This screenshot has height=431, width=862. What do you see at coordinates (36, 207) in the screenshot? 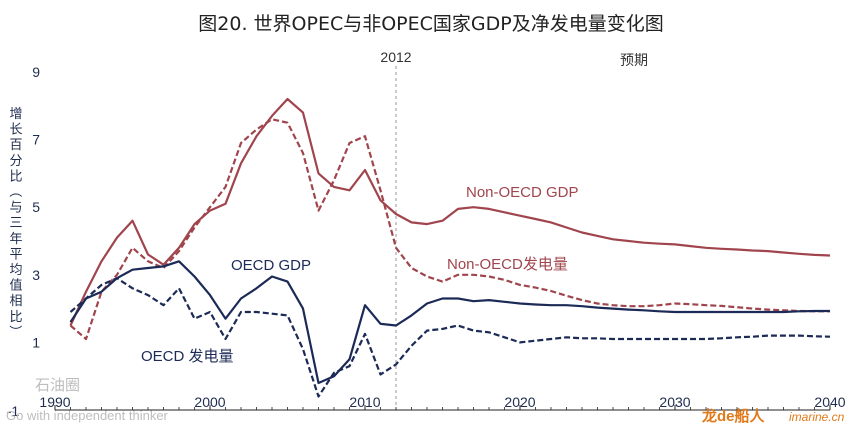
I see `y-tick-label: 5` at bounding box center [36, 207].